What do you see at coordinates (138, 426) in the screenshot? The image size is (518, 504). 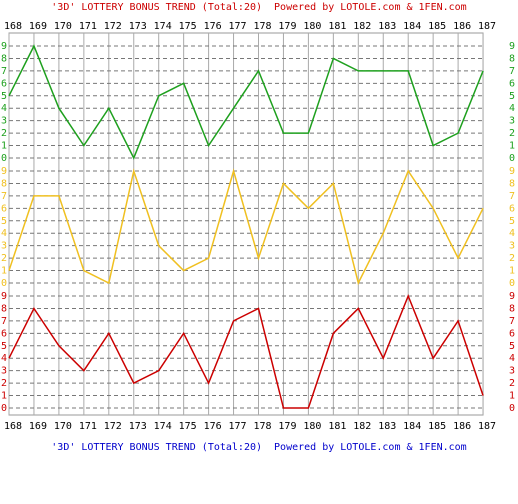 I see `x-tick-label-bottom: 173` at bounding box center [138, 426].